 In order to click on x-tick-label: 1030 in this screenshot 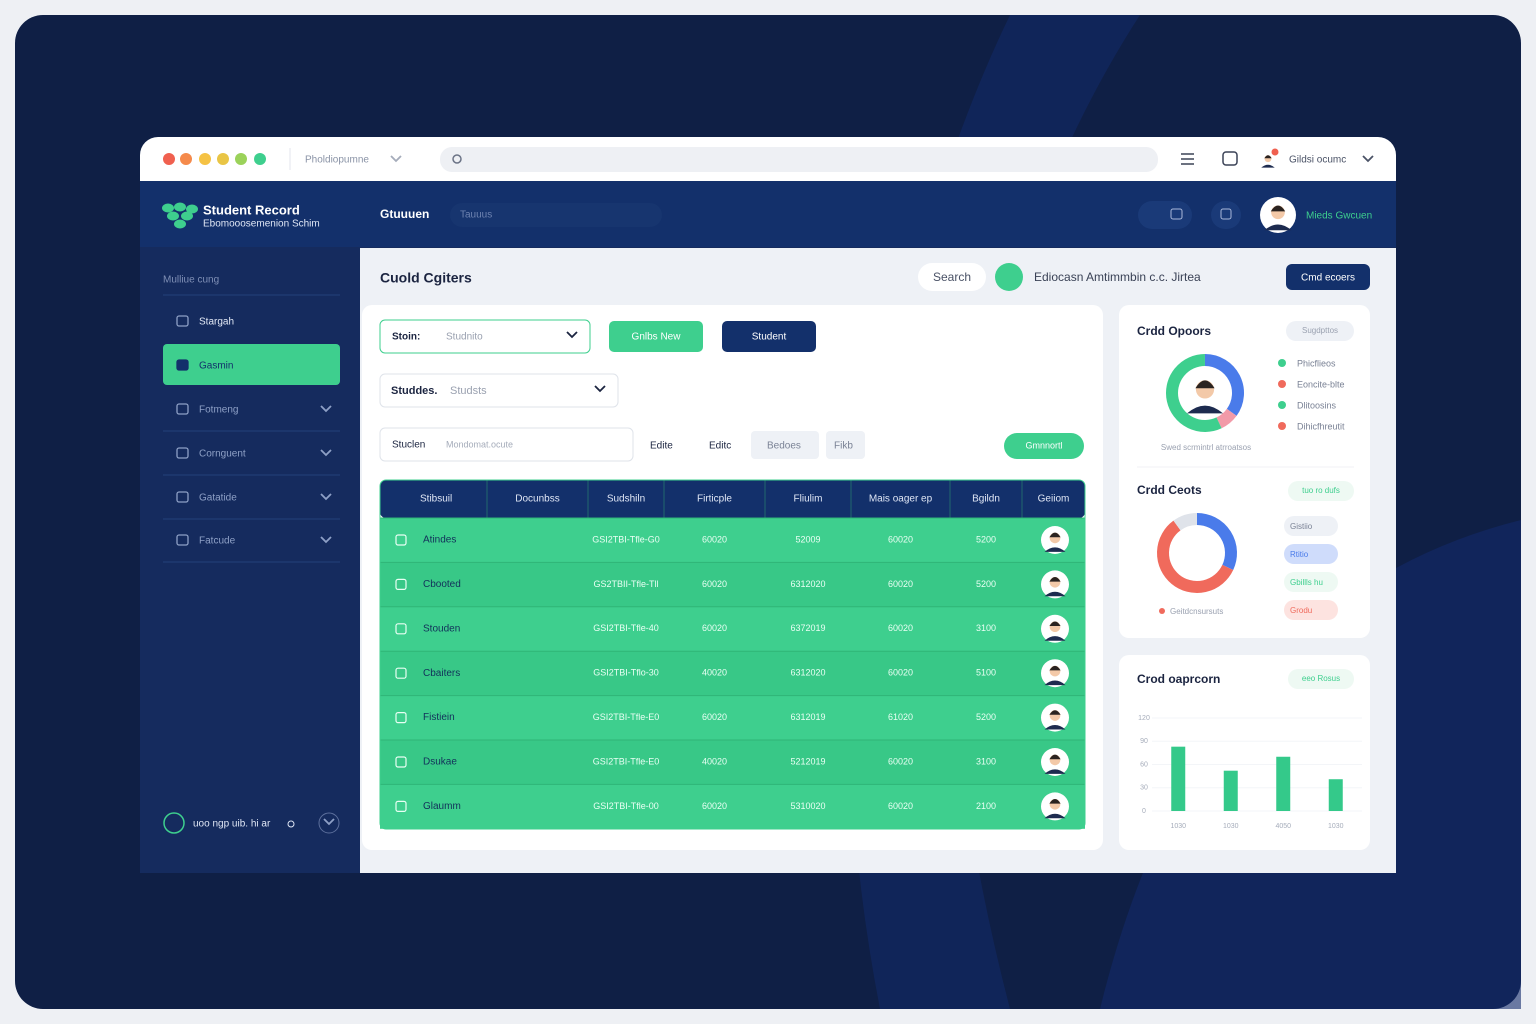, I will do `click(1336, 826)`.